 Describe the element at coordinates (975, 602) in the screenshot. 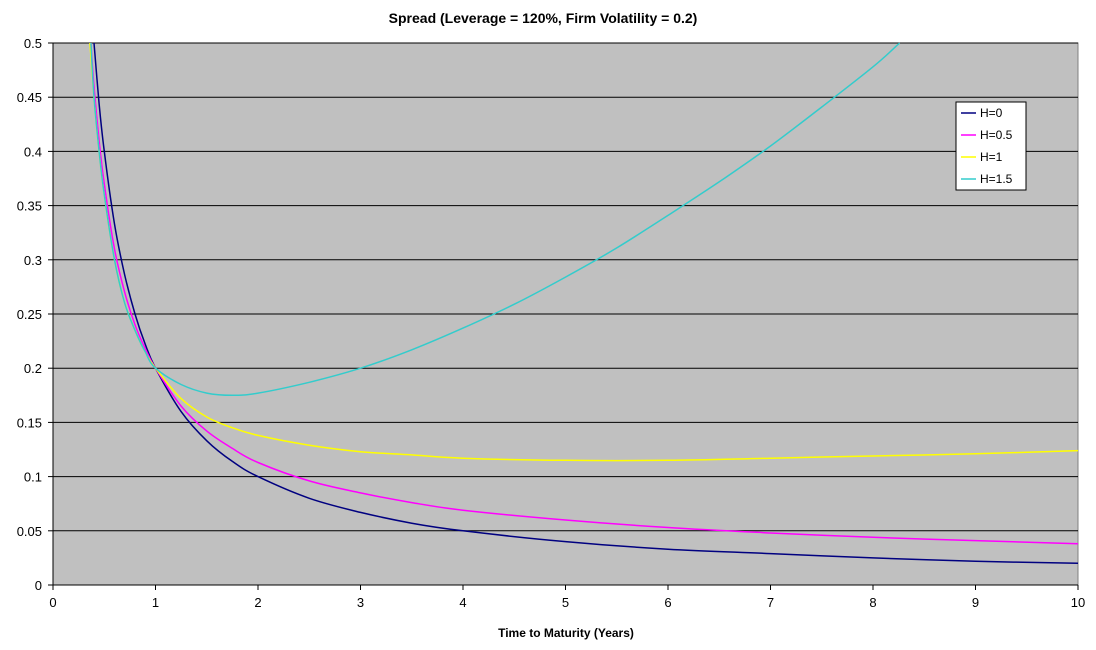

I see `x-tick-label-9: 9` at that location.